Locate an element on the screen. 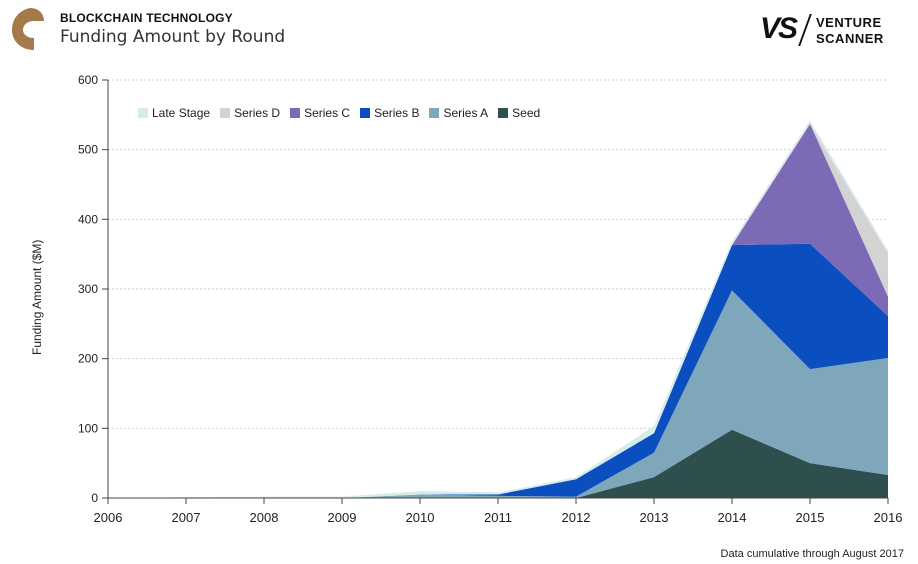 The image size is (918, 564). y-axis-label: Funding Amount ($M) is located at coordinates (37, 297).